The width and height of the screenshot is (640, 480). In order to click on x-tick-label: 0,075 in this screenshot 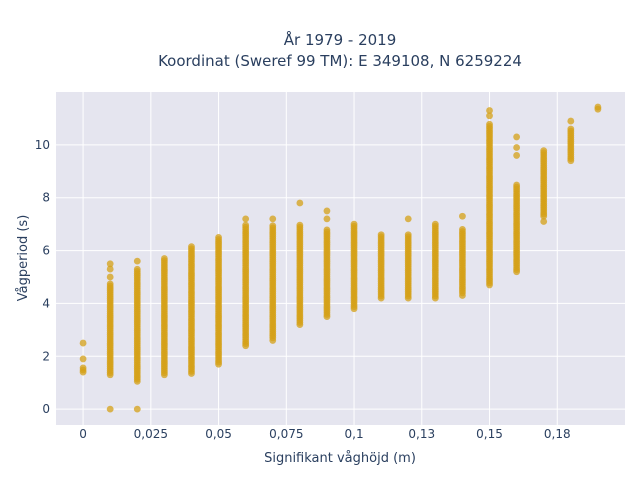, I will do `click(286, 434)`.